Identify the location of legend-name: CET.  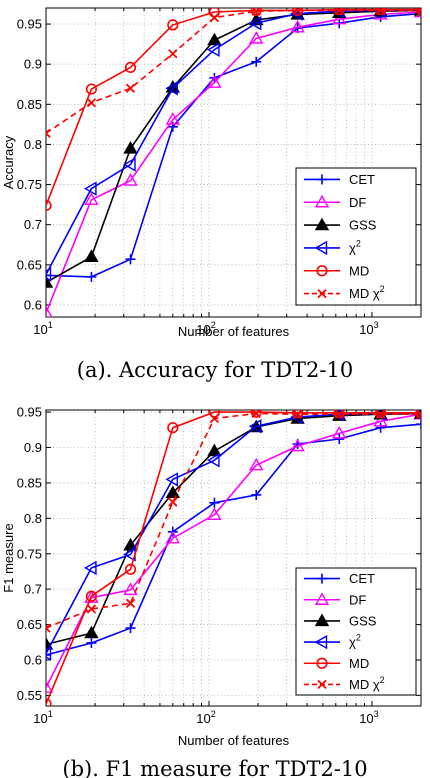
(362, 578).